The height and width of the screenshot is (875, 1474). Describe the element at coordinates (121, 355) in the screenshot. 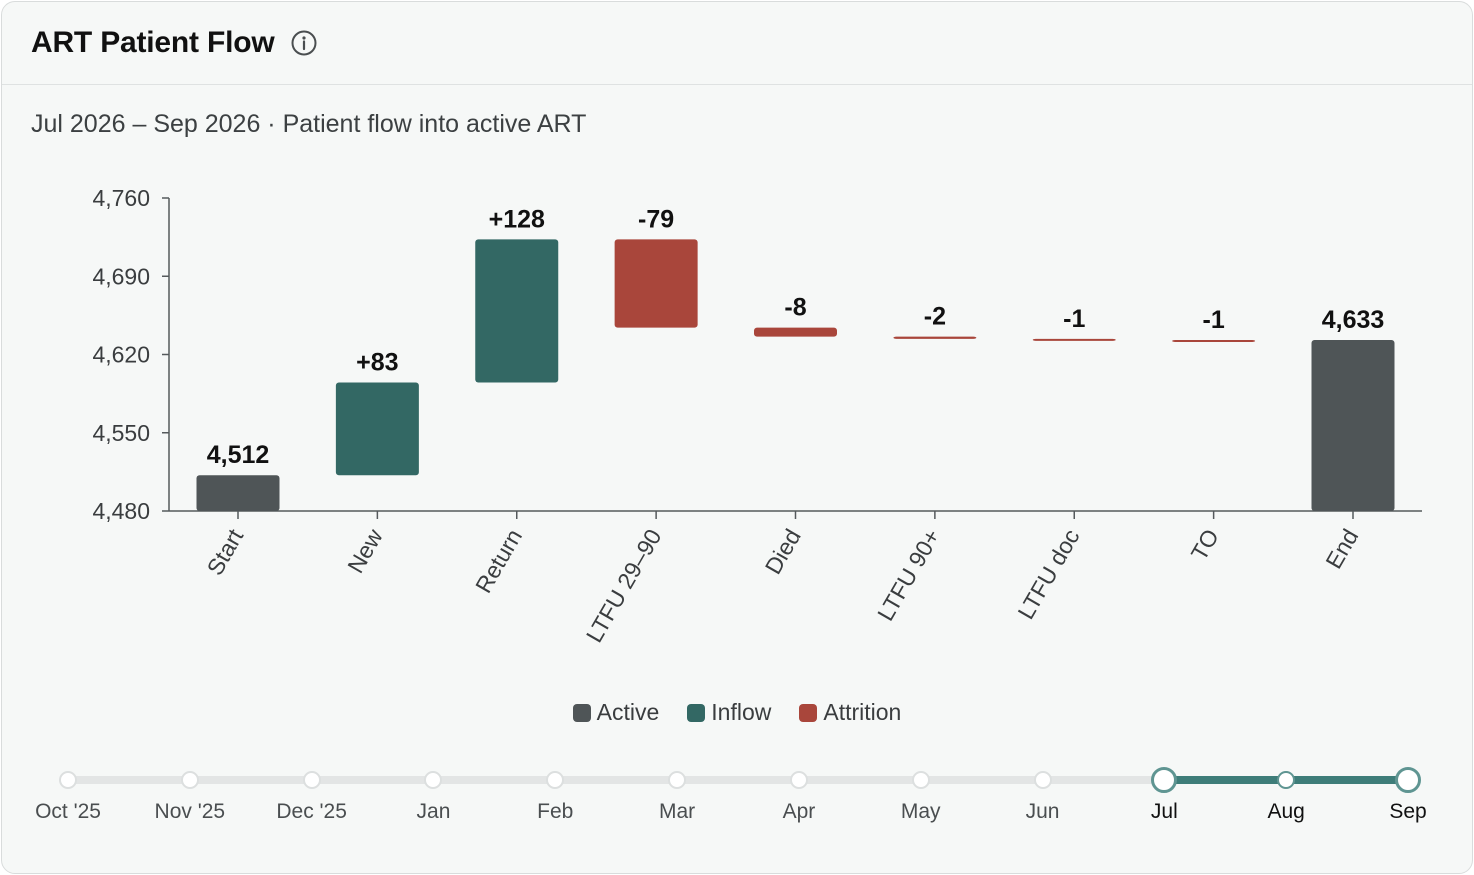

I see `y-tick-label: 4,620` at that location.